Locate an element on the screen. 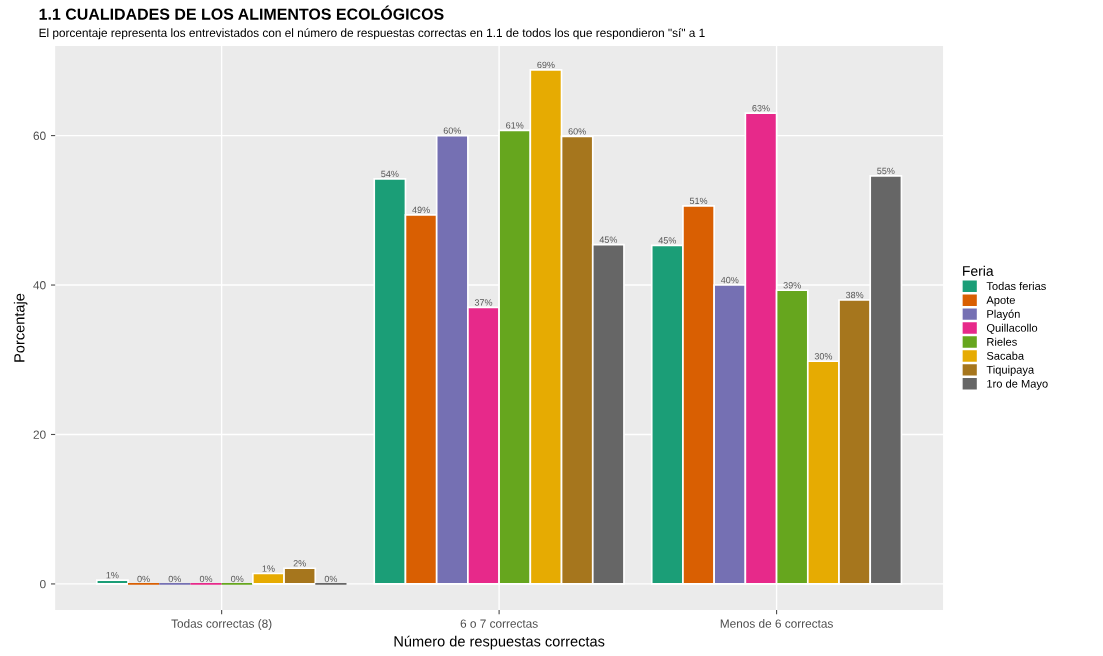 Image resolution: width=1103 pixels, height=656 pixels. data-label: 61% is located at coordinates (515, 125).